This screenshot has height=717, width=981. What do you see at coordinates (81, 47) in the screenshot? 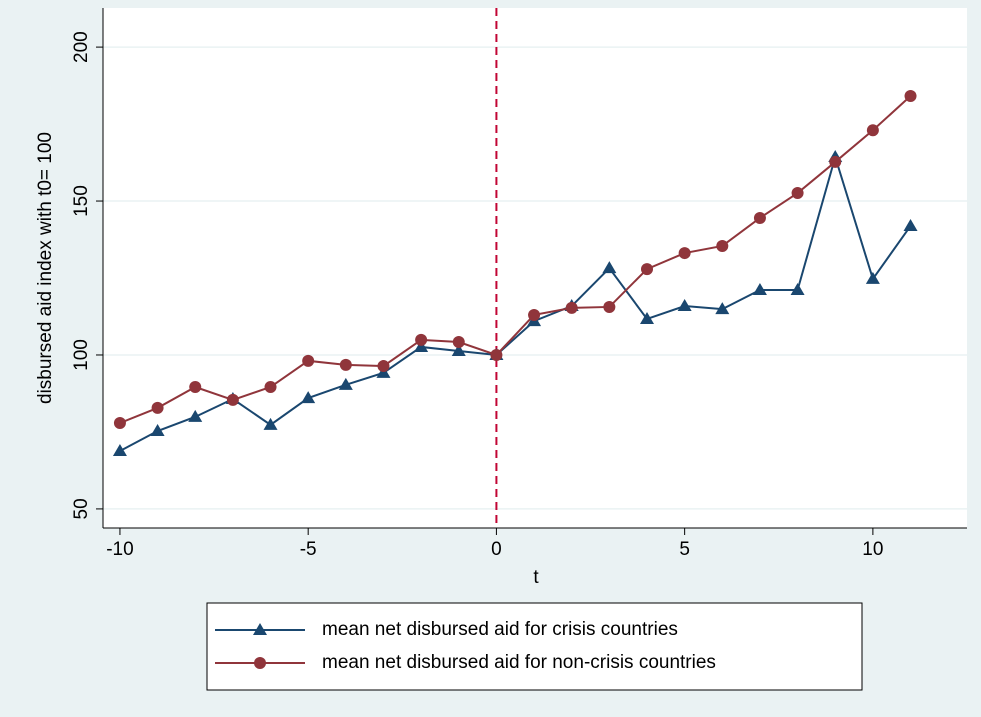
I see `y-tick-label: 200` at bounding box center [81, 47].